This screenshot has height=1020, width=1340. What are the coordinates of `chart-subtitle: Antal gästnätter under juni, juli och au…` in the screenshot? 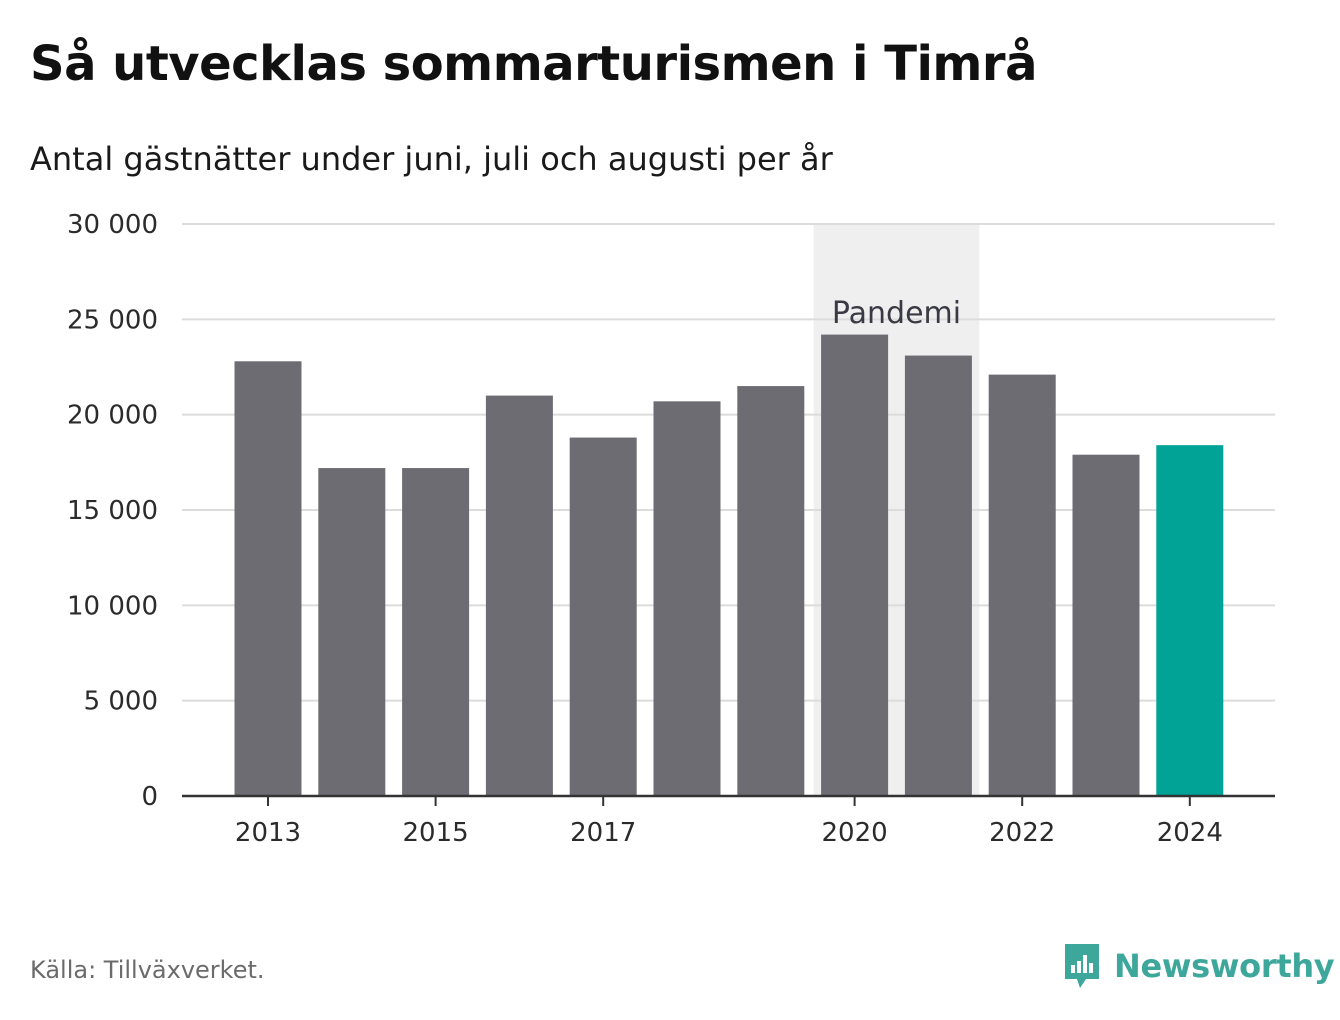 It's located at (431, 159).